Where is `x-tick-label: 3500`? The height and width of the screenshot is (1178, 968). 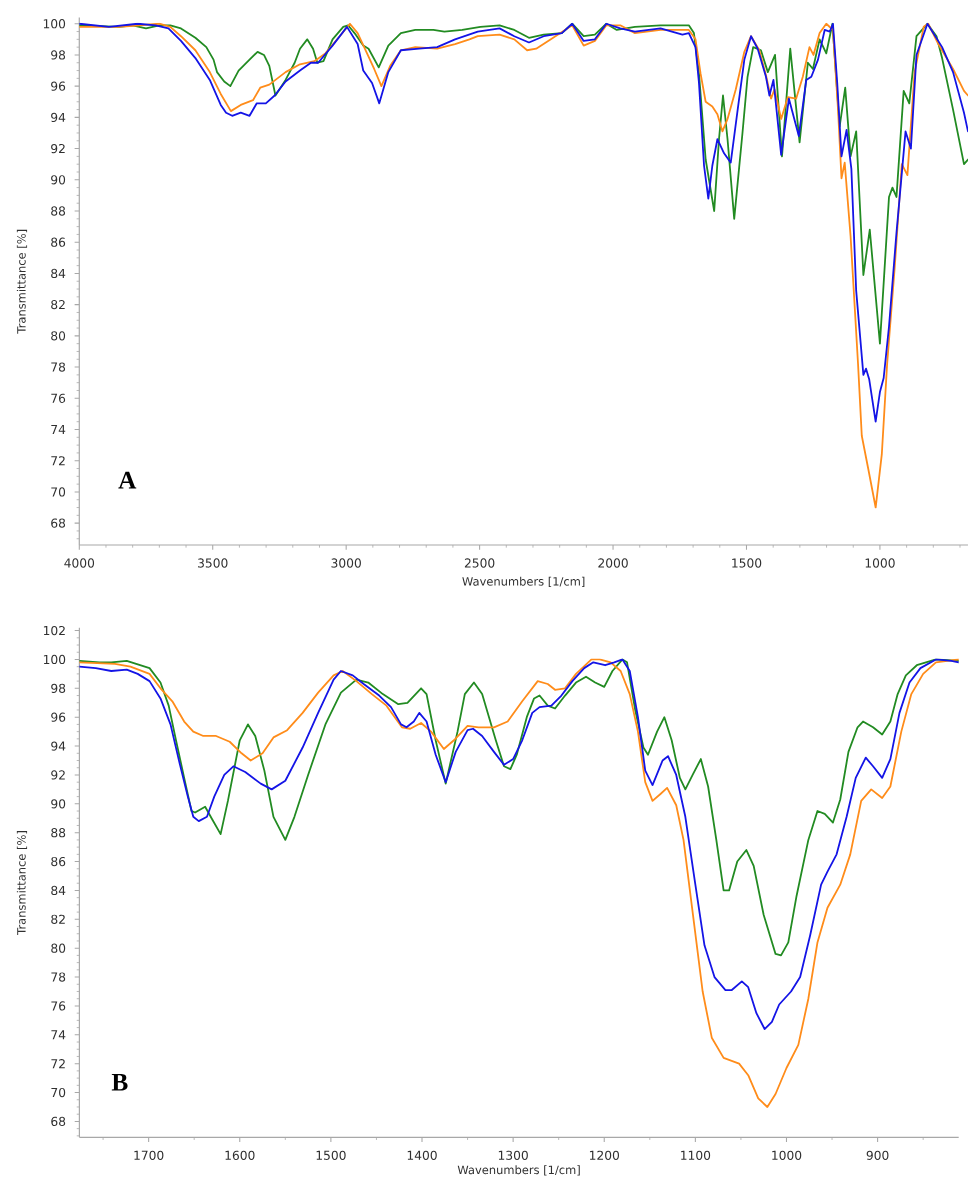
x-tick-label: 3500 is located at coordinates (213, 563).